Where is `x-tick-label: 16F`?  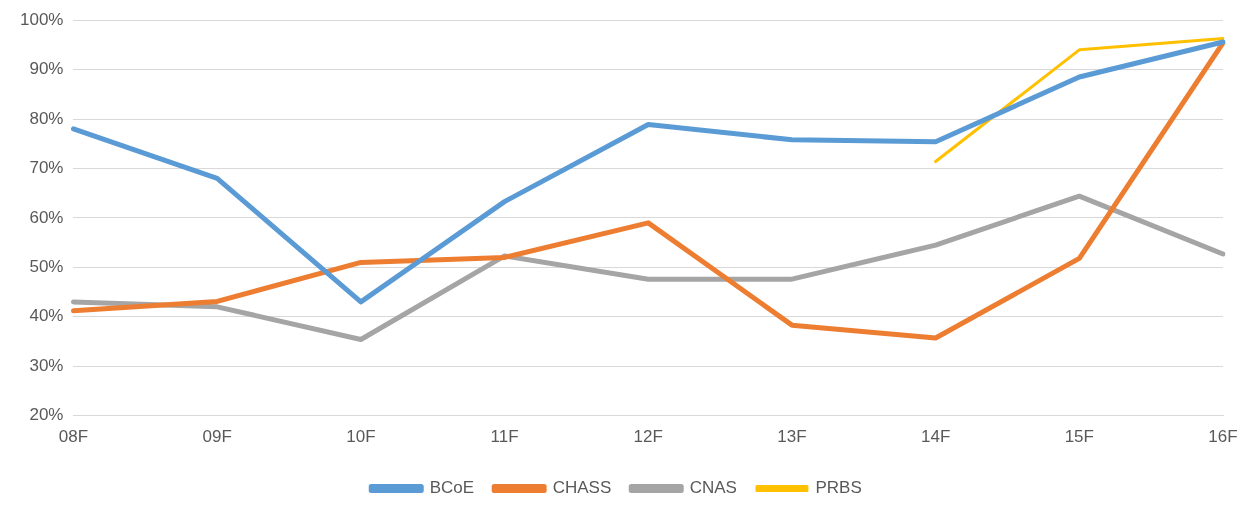
x-tick-label: 16F is located at coordinates (1223, 437).